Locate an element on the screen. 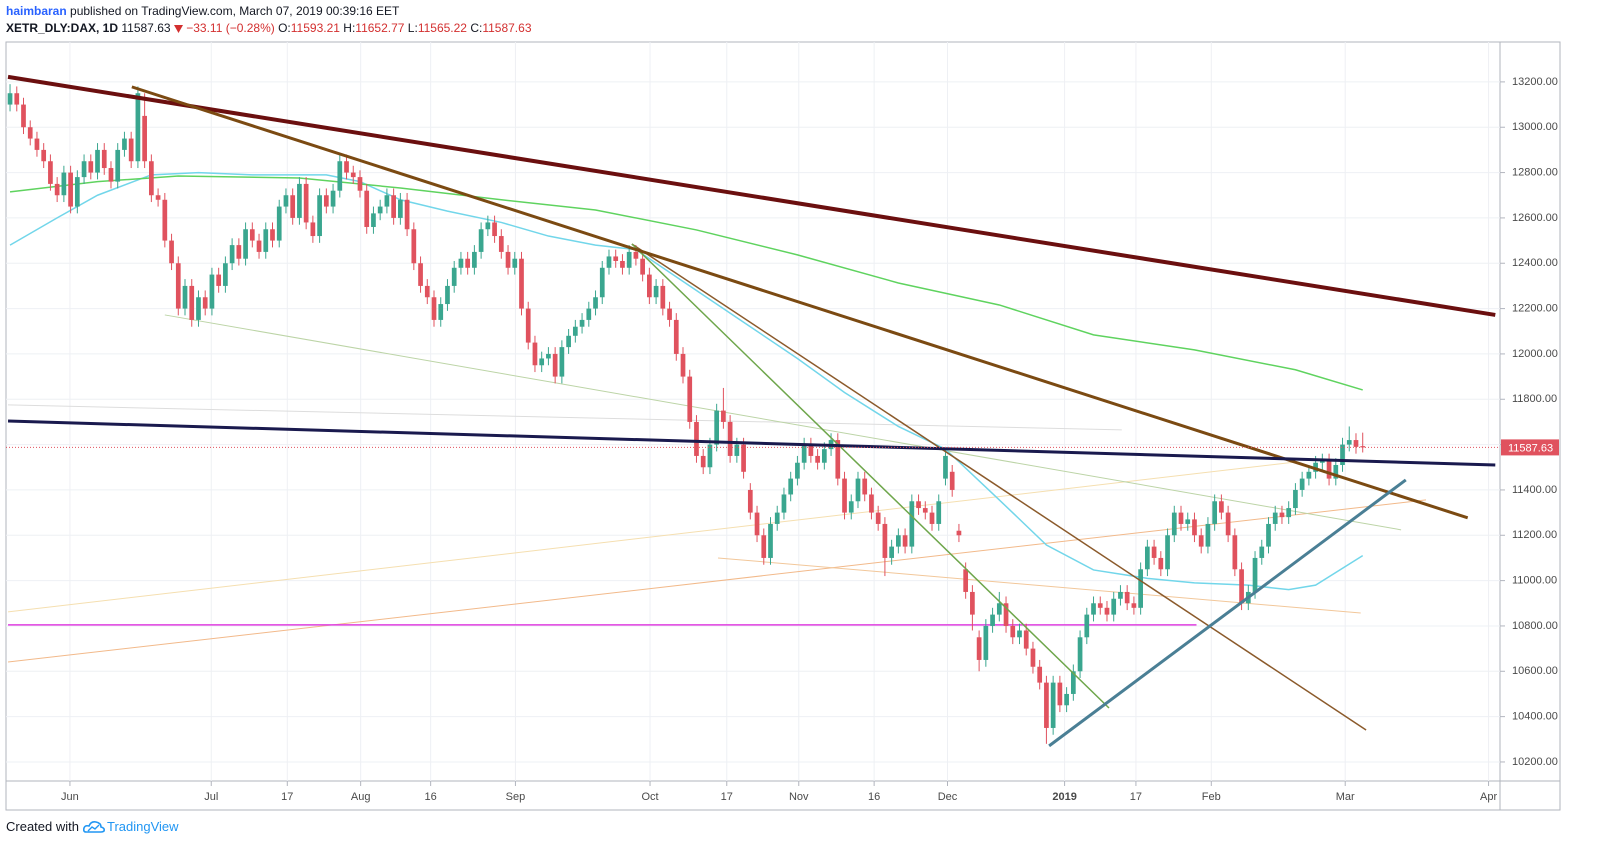 The width and height of the screenshot is (1613, 868). x-tick-label: 2019 is located at coordinates (1064, 797).